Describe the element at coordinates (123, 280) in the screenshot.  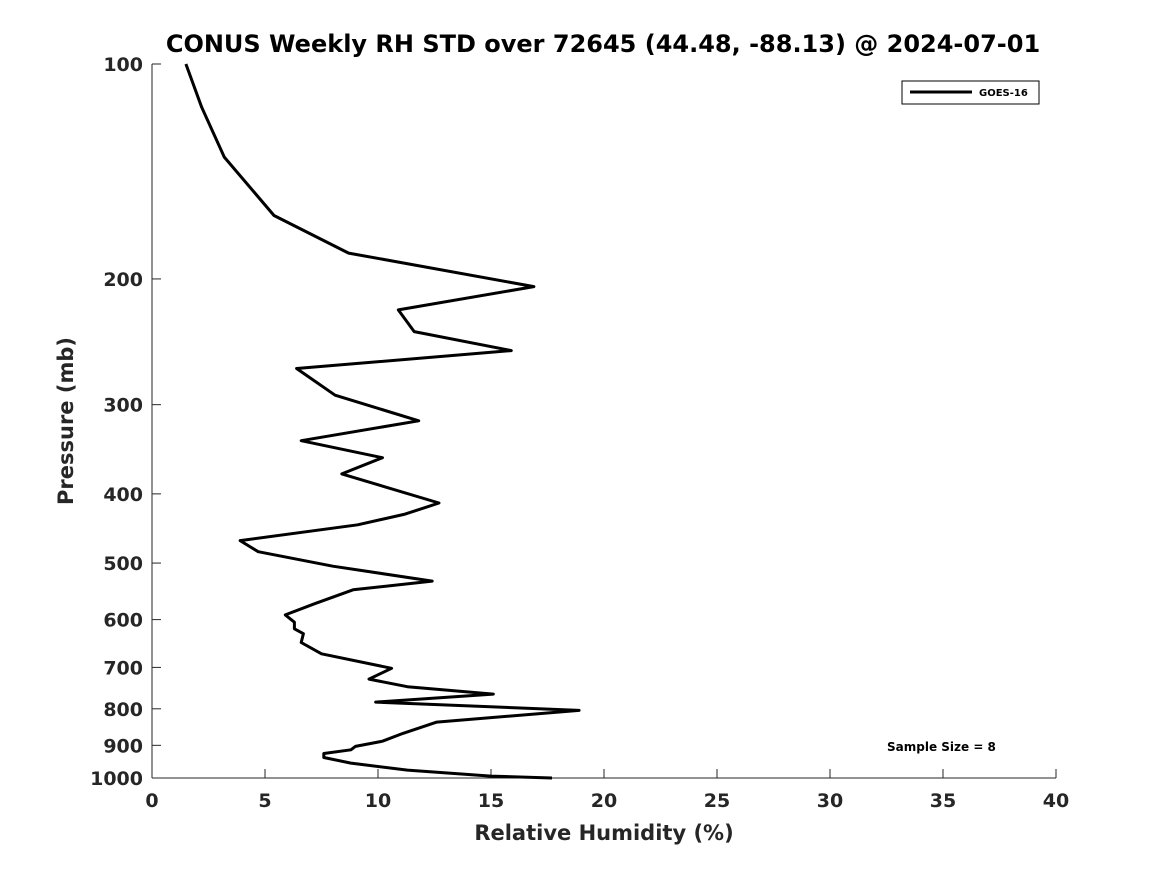
I see `y-tick-label: 200` at that location.